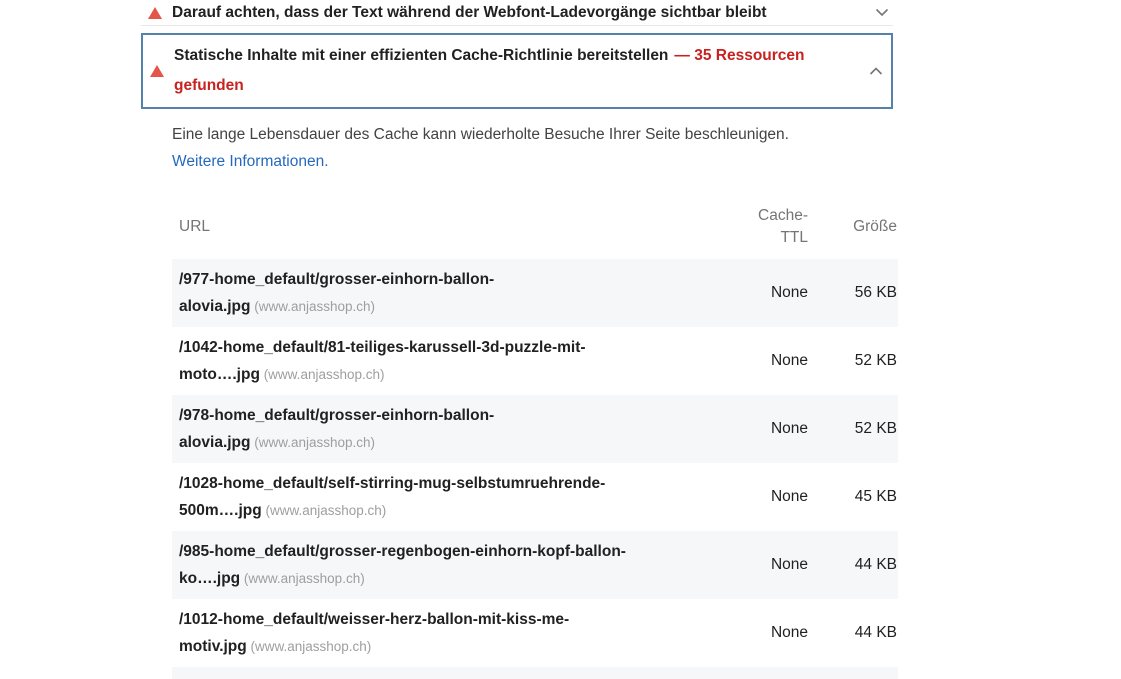 Image resolution: width=1121 pixels, height=679 pixels. Describe the element at coordinates (535, 673) in the screenshot. I see `table-row-partial` at that location.